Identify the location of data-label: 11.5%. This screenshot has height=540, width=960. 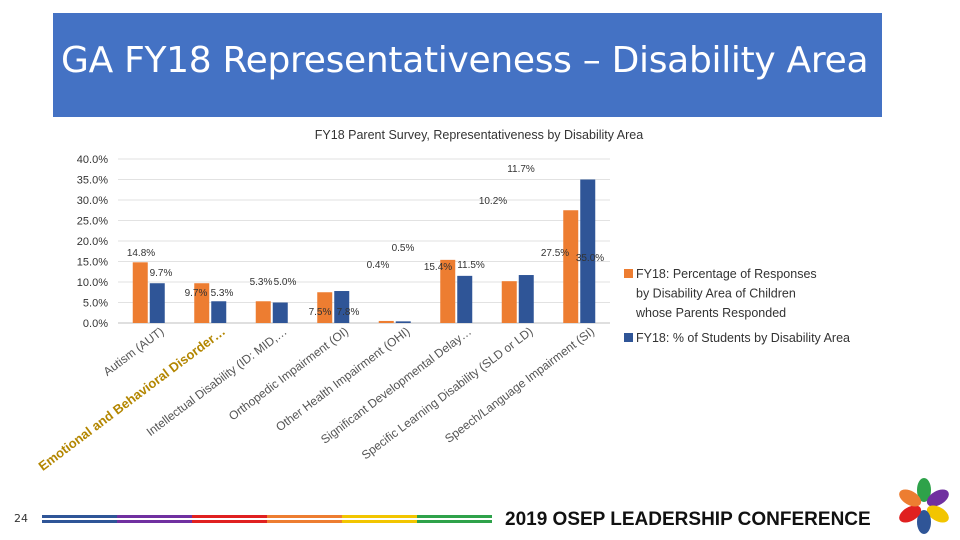
(471, 265).